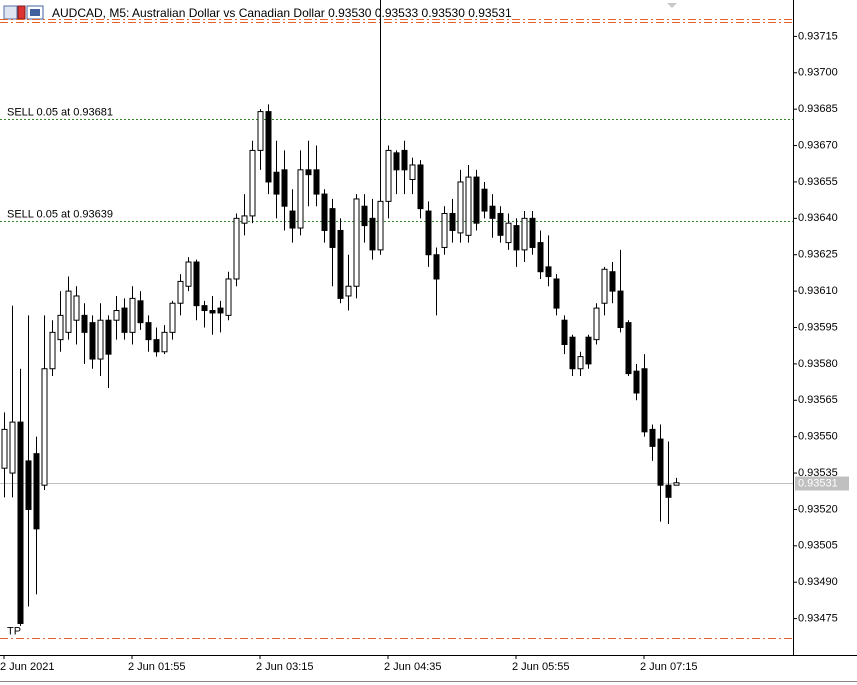  I want to click on y-tick-label: 0.93610, so click(818, 291).